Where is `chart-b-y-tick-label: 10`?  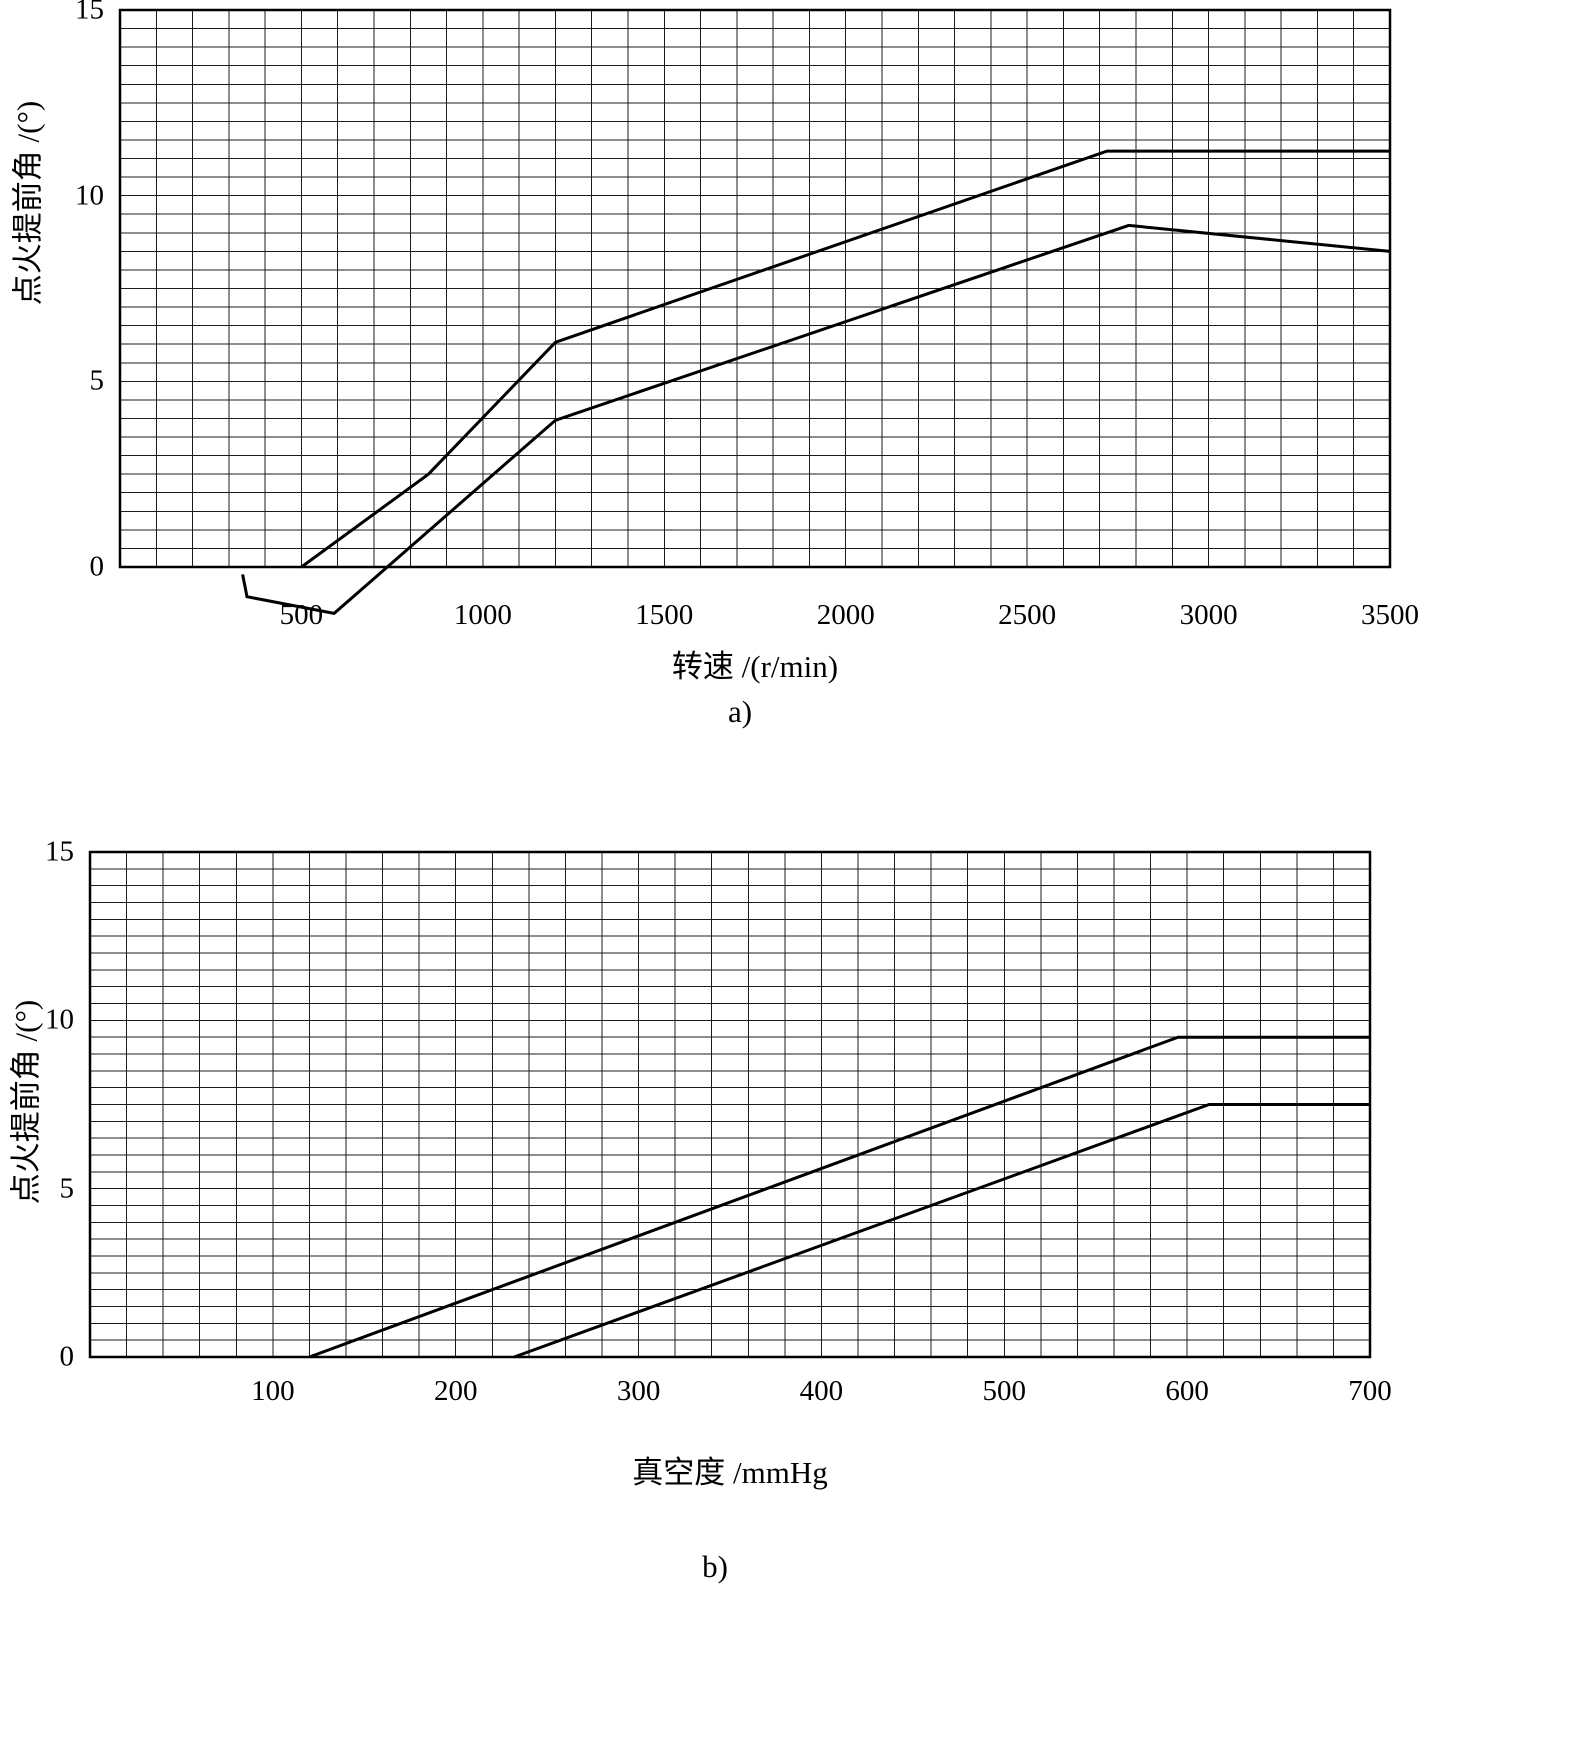
chart-b-y-tick-label: 10 is located at coordinates (59, 1019).